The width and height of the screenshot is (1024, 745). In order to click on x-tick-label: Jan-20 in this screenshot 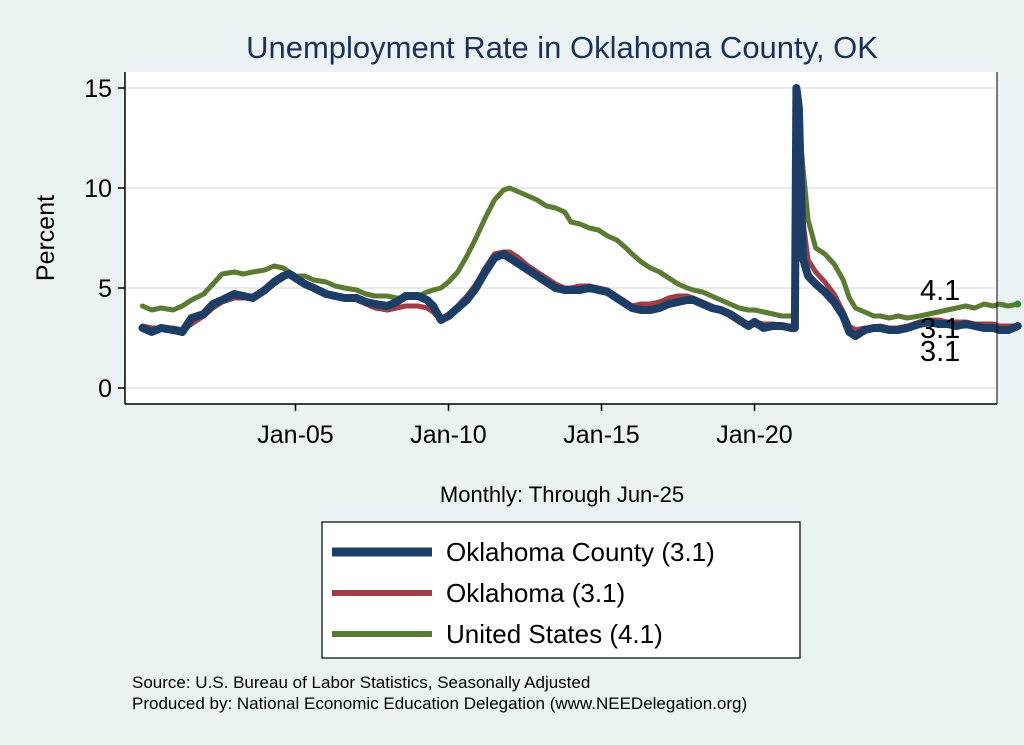, I will do `click(754, 435)`.